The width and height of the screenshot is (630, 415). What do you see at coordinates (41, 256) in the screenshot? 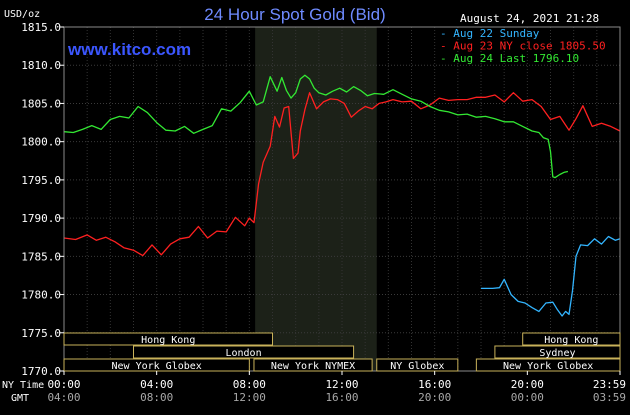
I see `y-tick-label: 1785.0` at bounding box center [41, 256].